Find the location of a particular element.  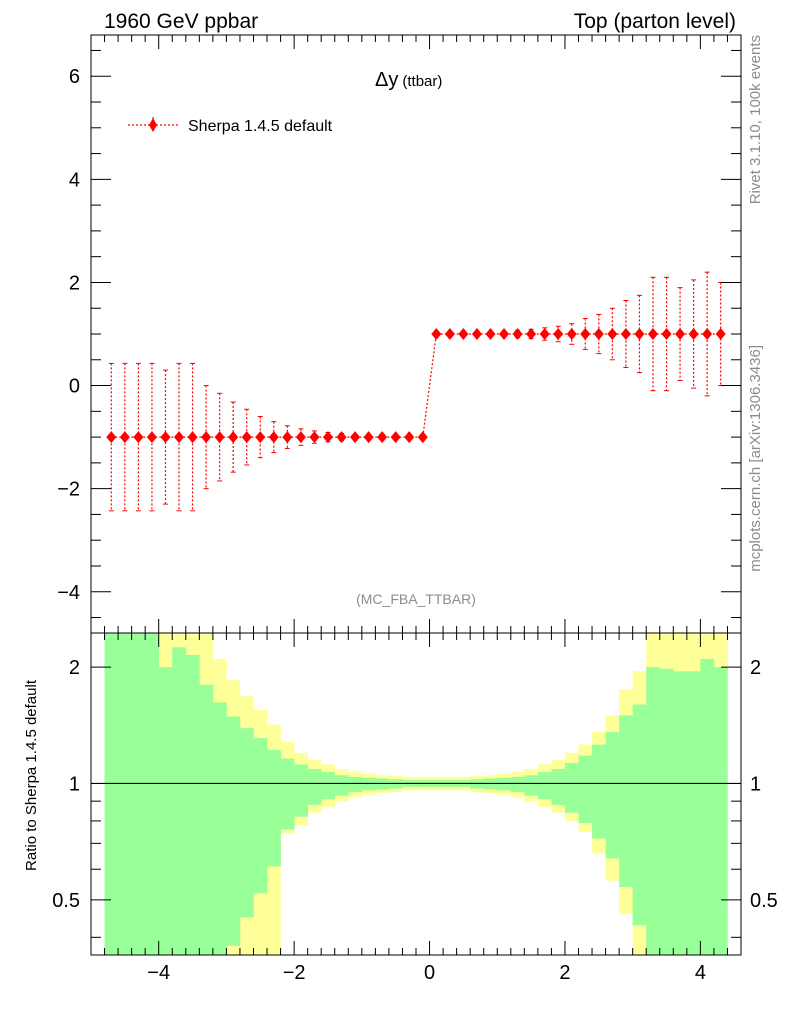

x-tick-label: 4 is located at coordinates (700, 973).